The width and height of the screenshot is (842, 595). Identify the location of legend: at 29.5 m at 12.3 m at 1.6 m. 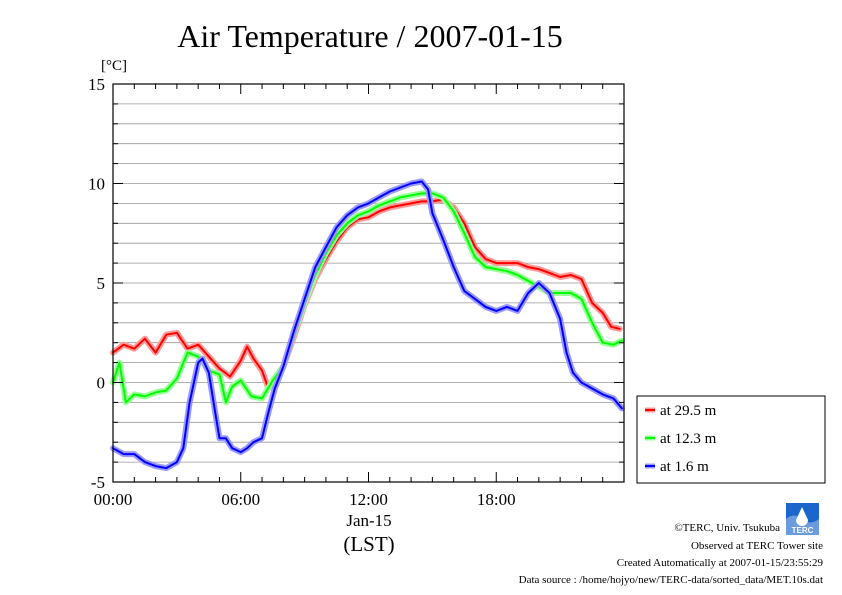
(681, 439).